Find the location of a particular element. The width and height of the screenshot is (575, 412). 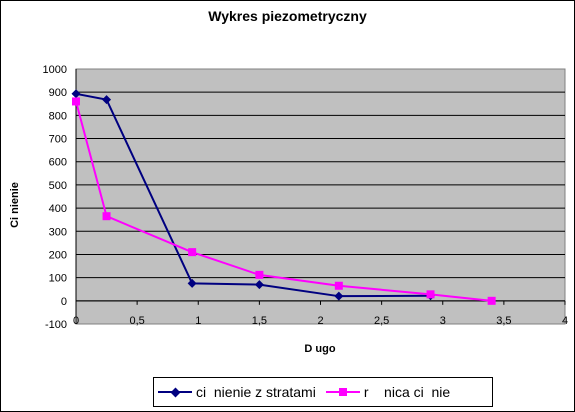

legend: ci nienie z stratami r nica ci nie is located at coordinates (323, 392).